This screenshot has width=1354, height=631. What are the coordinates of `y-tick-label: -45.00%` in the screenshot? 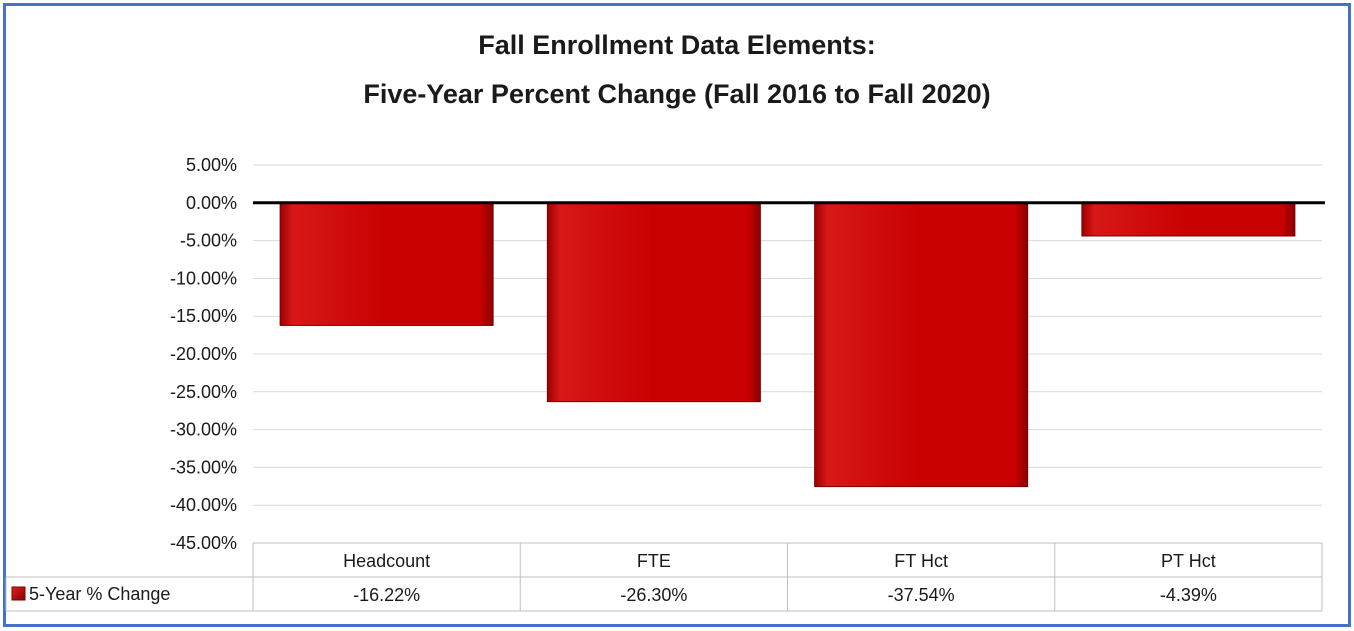 It's located at (203, 543).